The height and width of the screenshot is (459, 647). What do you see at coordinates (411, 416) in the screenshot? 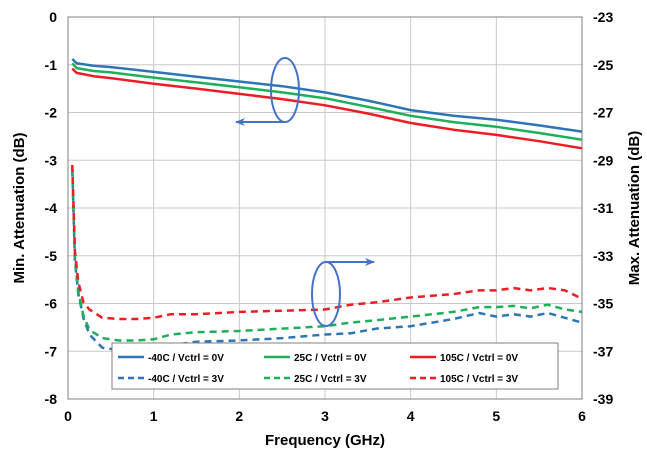
I see `x-tick-label: 4` at bounding box center [411, 416].